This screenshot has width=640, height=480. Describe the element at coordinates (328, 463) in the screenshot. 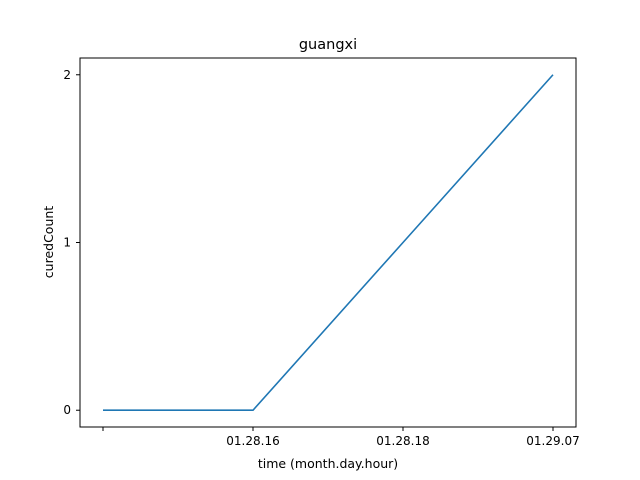

I see `x-axis-label: time (month.day.hour)` at that location.